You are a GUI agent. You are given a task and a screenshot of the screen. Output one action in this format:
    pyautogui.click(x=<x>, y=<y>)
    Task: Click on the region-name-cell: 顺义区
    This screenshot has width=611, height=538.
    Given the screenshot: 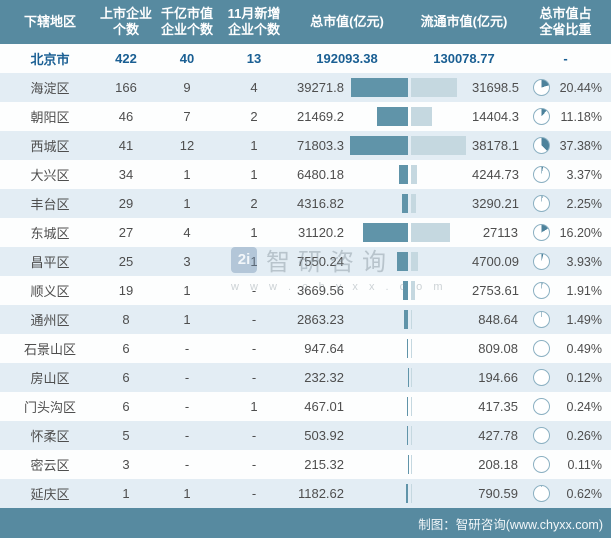 What is the action you would take?
    pyautogui.click(x=50, y=291)
    